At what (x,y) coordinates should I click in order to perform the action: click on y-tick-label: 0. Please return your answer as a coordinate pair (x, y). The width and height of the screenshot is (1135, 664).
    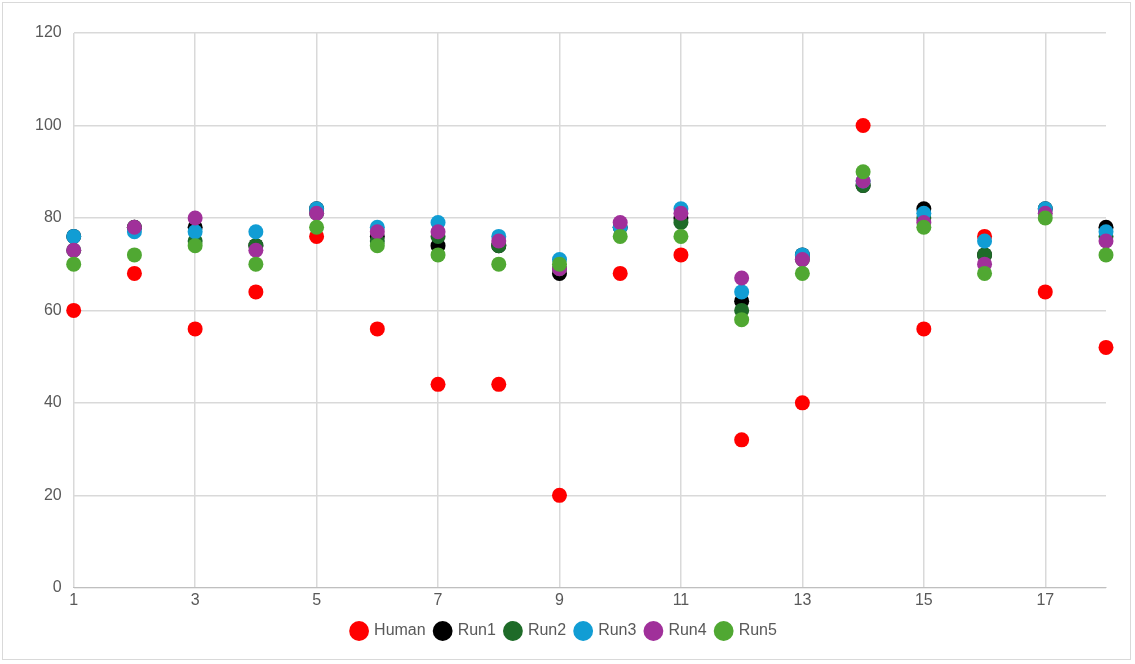
    Looking at the image, I should click on (57, 587).